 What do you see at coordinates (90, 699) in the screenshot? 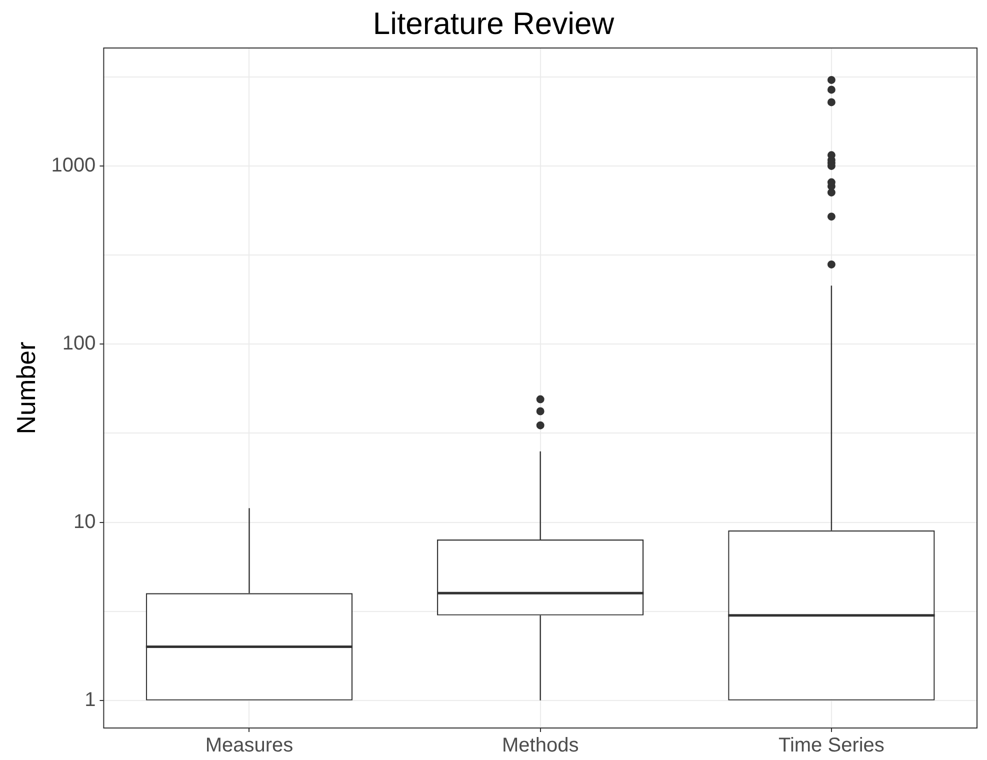
I see `y-tick-label: 1` at bounding box center [90, 699].